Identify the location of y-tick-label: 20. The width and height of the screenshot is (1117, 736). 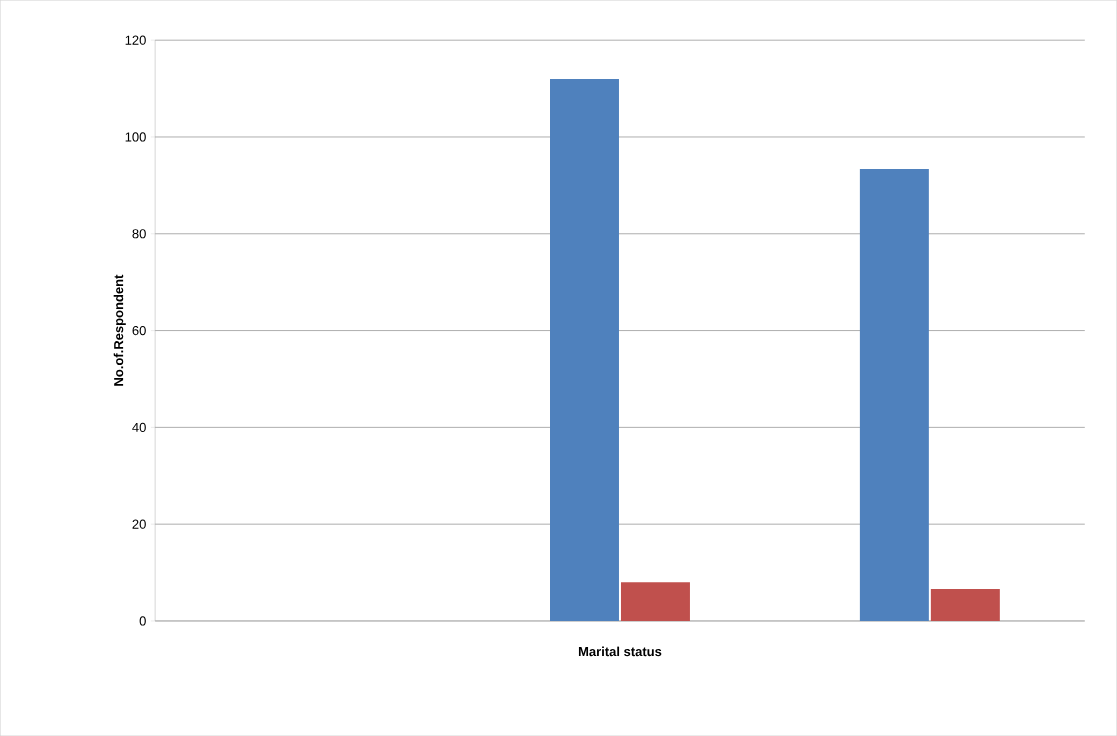
(139, 524).